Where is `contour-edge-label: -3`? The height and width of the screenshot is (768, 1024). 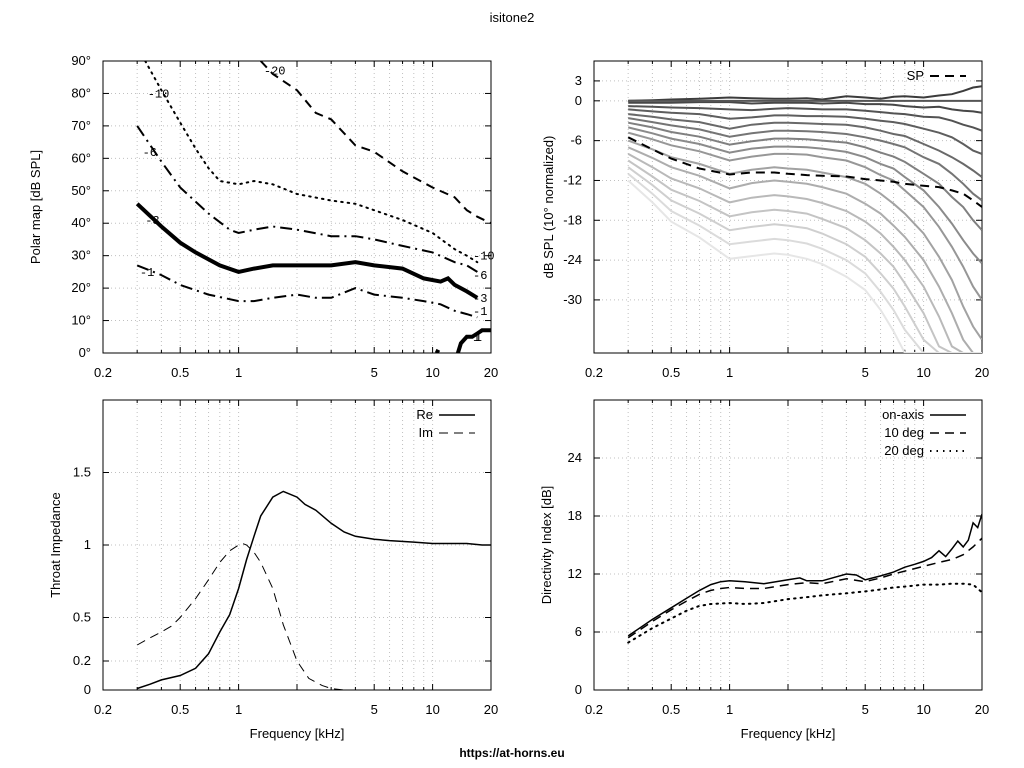 contour-edge-label: -3 is located at coordinates (480, 299).